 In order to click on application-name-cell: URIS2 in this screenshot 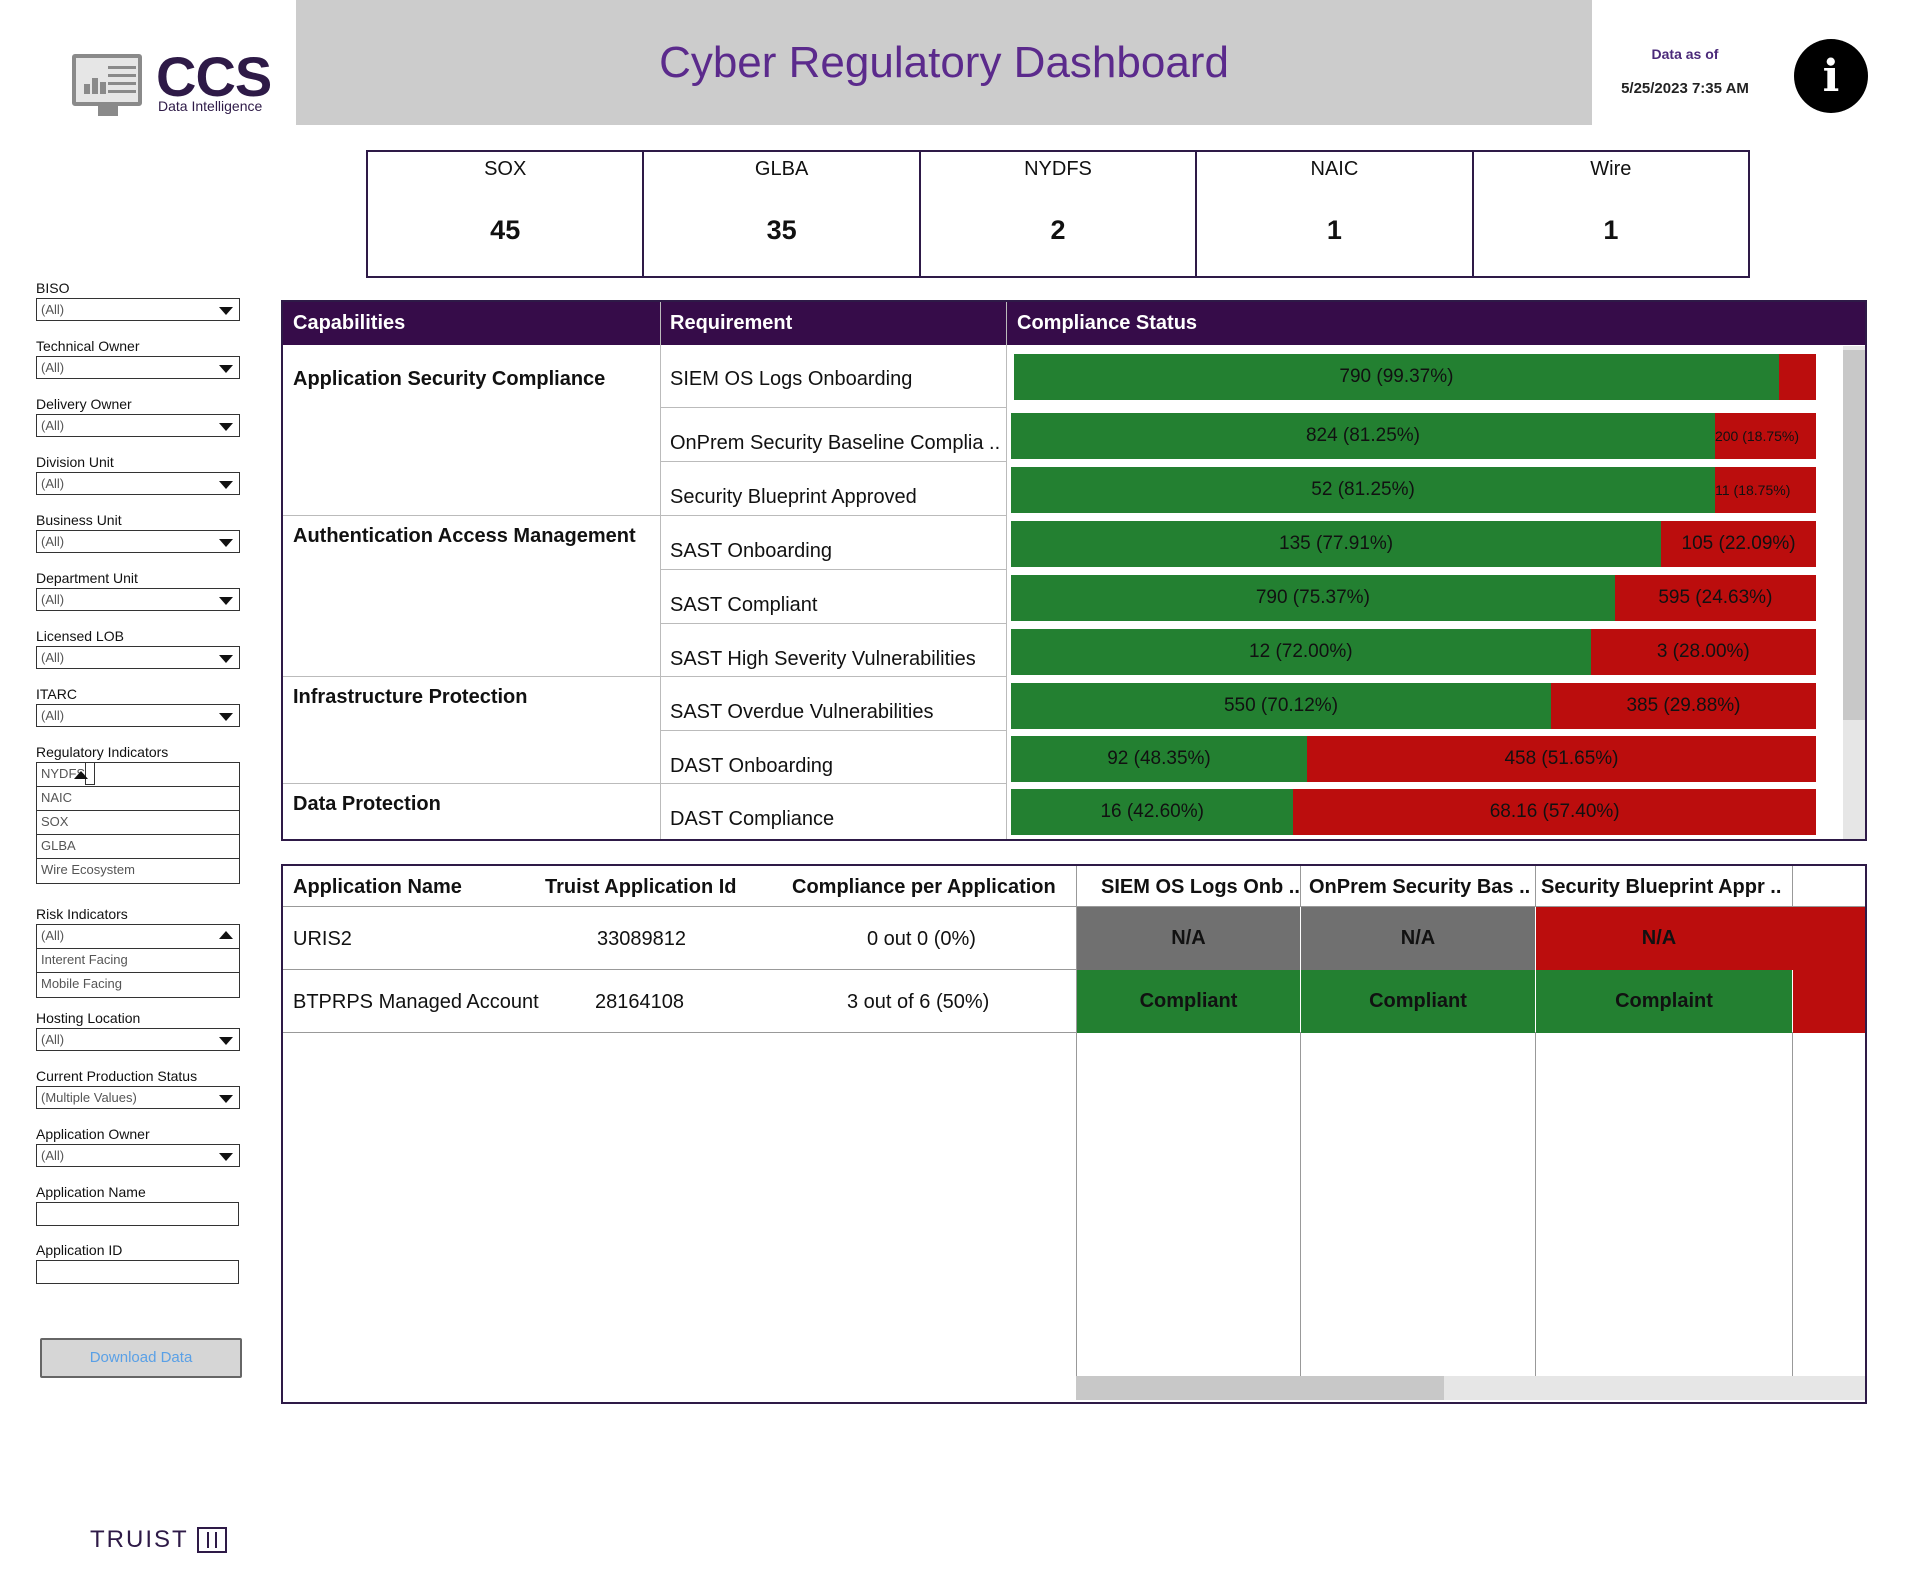, I will do `click(322, 939)`.